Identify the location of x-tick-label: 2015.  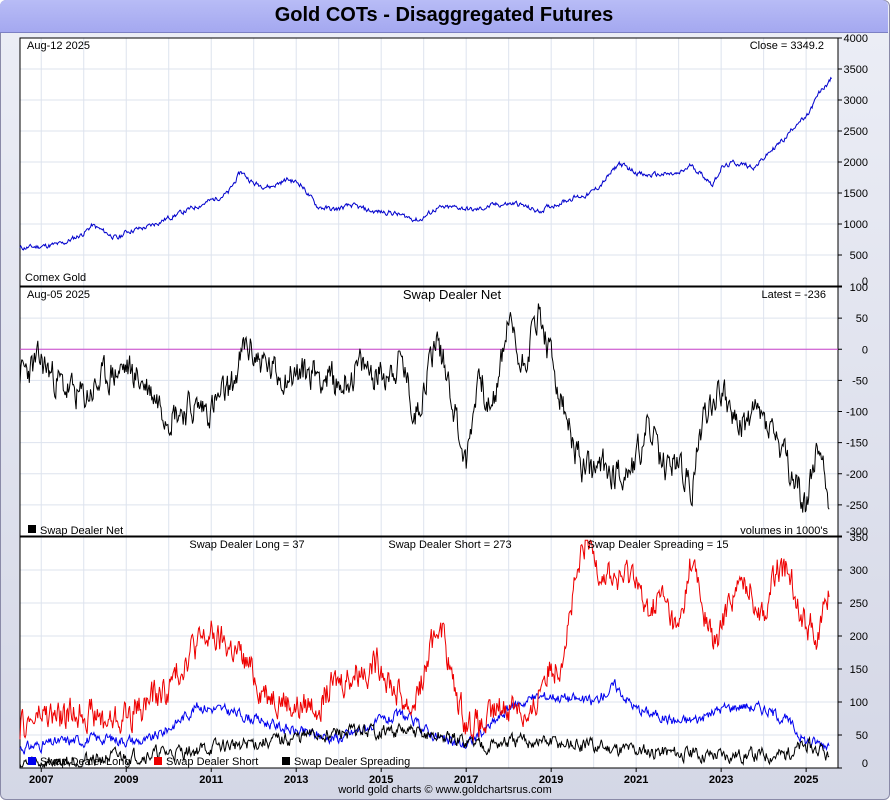
(381, 780).